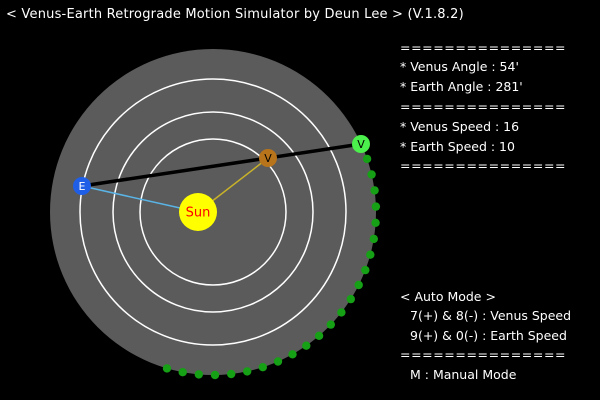 This screenshot has width=600, height=400. I want to click on venus-angle-readout: * Venus Angle : 54', so click(459, 66).